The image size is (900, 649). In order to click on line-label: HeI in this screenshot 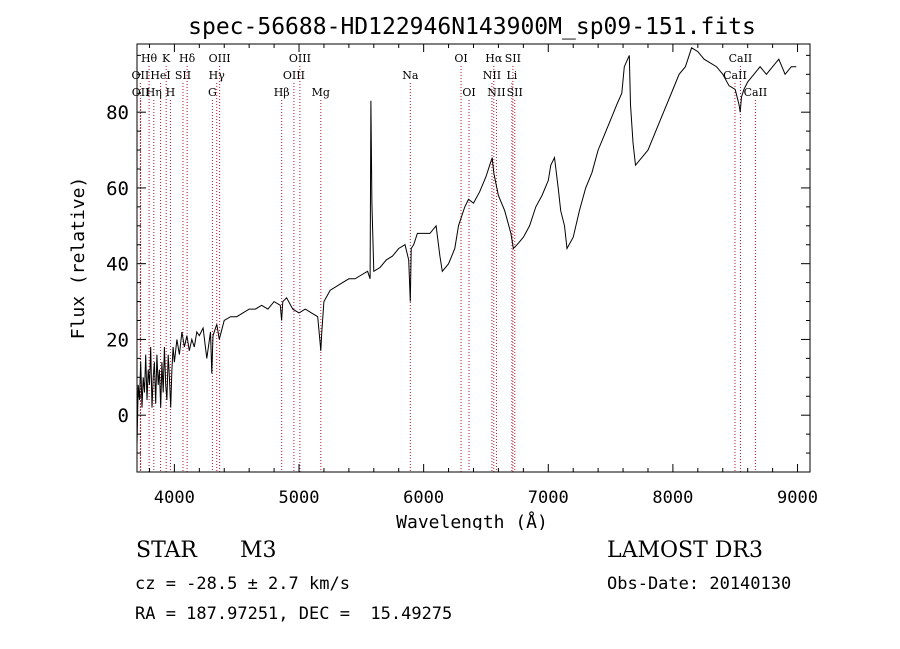, I will do `click(160, 75)`.